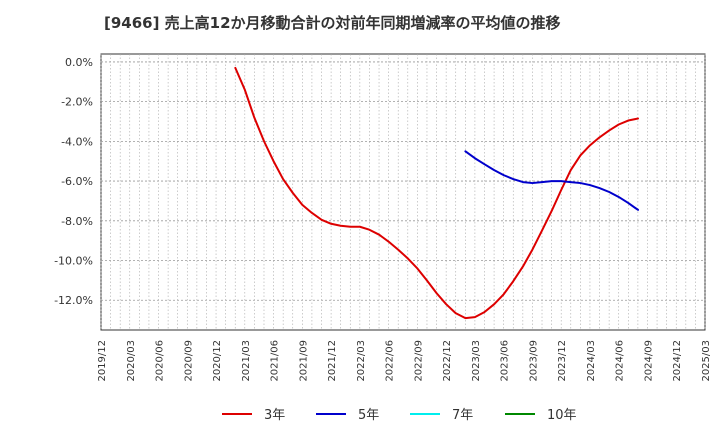 Image resolution: width=720 pixels, height=440 pixels. What do you see at coordinates (332, 361) in the screenshot?
I see `x-tick-label: 2021/12` at bounding box center [332, 361].